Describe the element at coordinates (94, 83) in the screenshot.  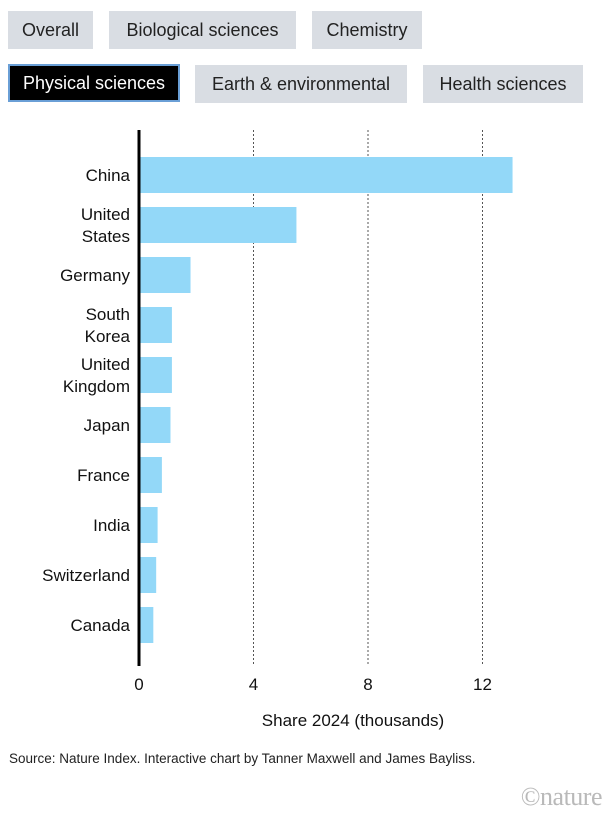
I see `tab-physical-sciences: Physical sciences` at that location.